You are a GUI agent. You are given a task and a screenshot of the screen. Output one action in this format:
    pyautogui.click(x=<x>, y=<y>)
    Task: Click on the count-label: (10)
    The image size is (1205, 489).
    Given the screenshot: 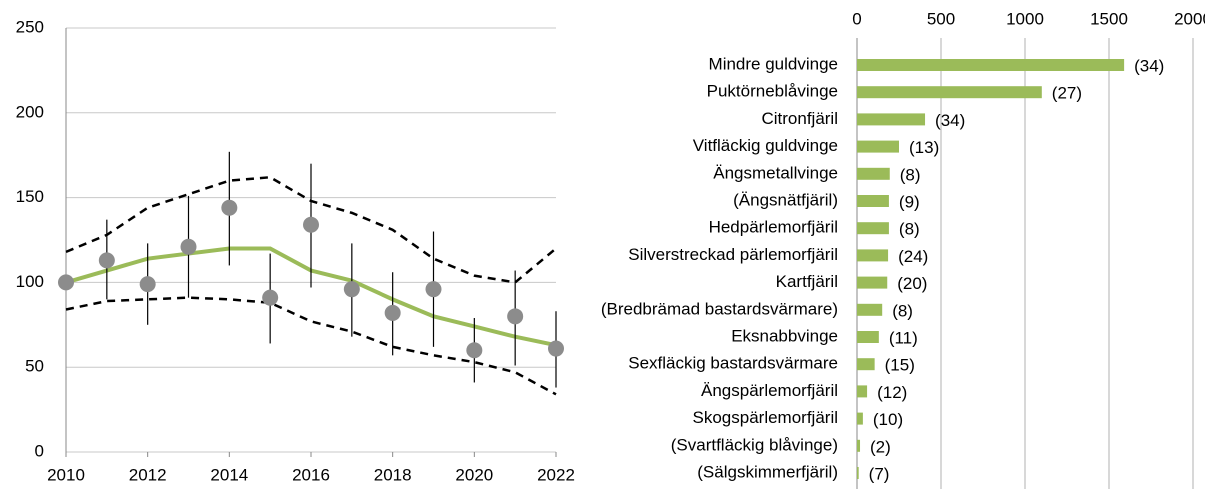 What is the action you would take?
    pyautogui.click(x=888, y=419)
    